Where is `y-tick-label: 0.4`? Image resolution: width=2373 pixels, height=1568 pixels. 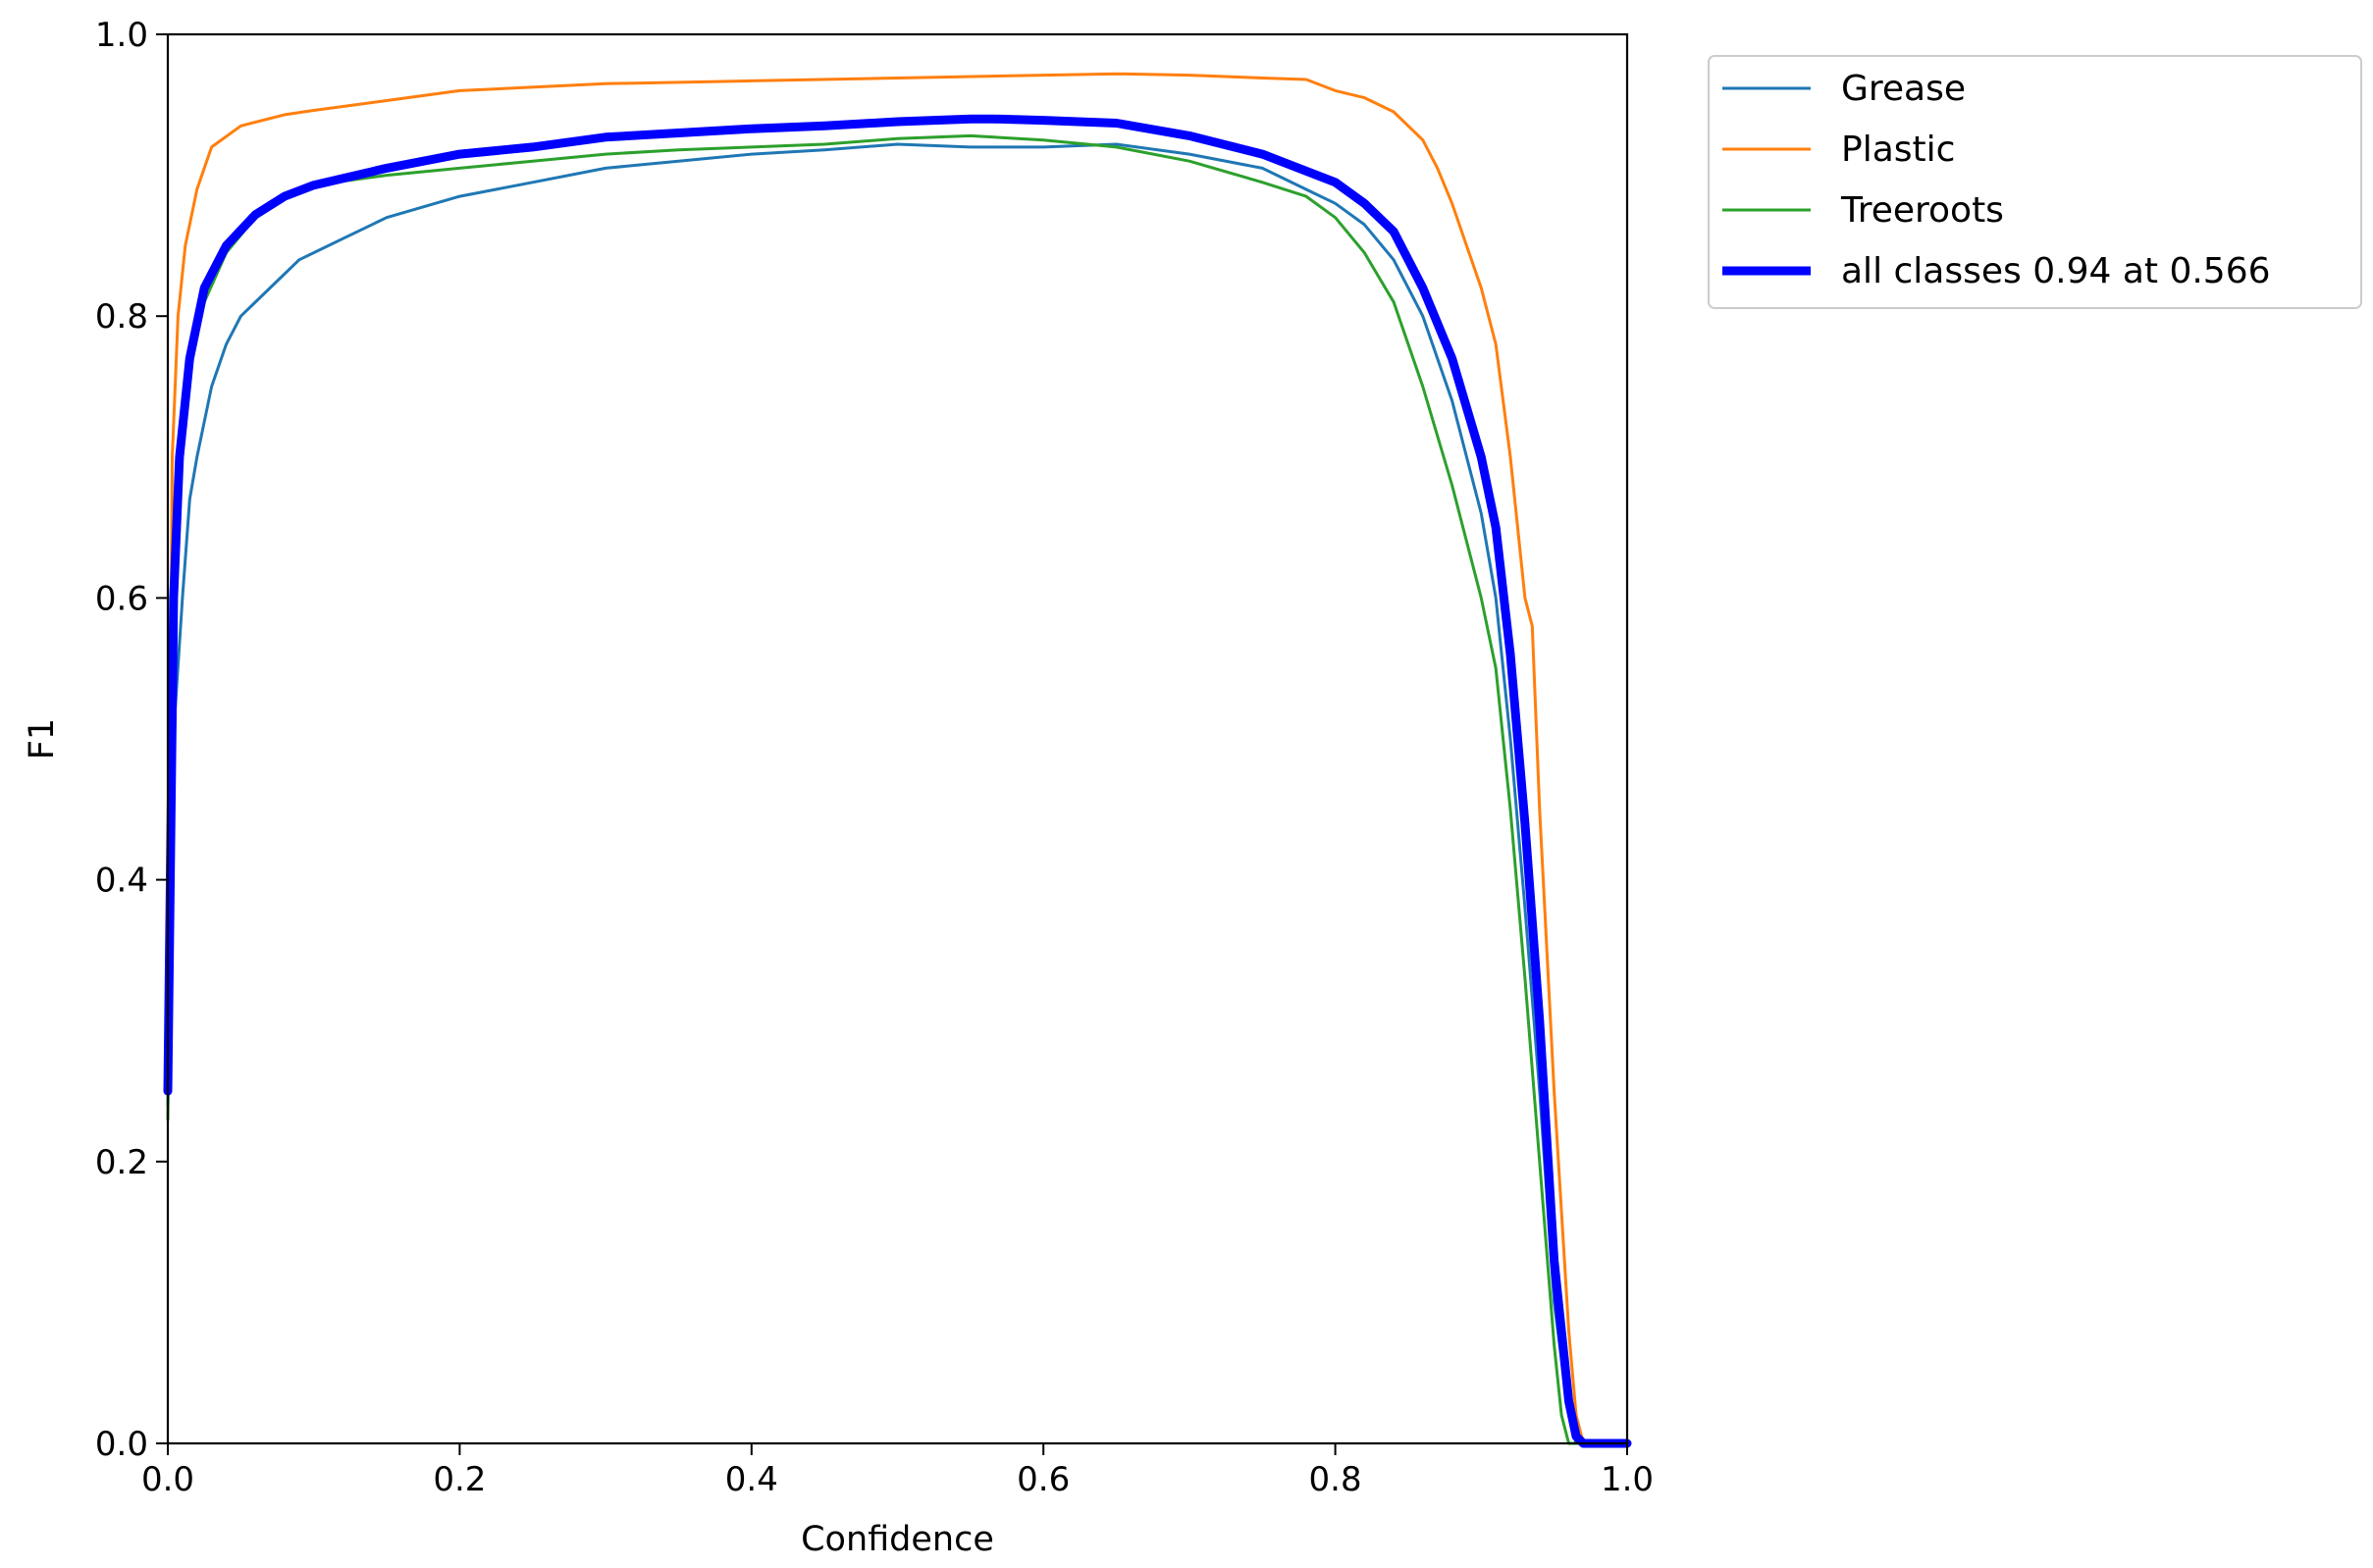
y-tick-label: 0.4 is located at coordinates (121, 882).